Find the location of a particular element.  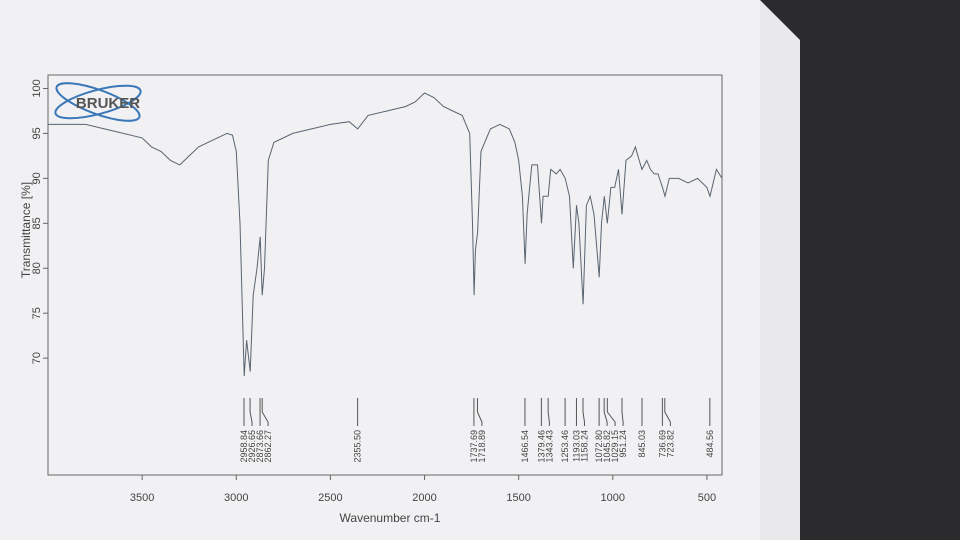

peak-label: 484.56 is located at coordinates (710, 444).